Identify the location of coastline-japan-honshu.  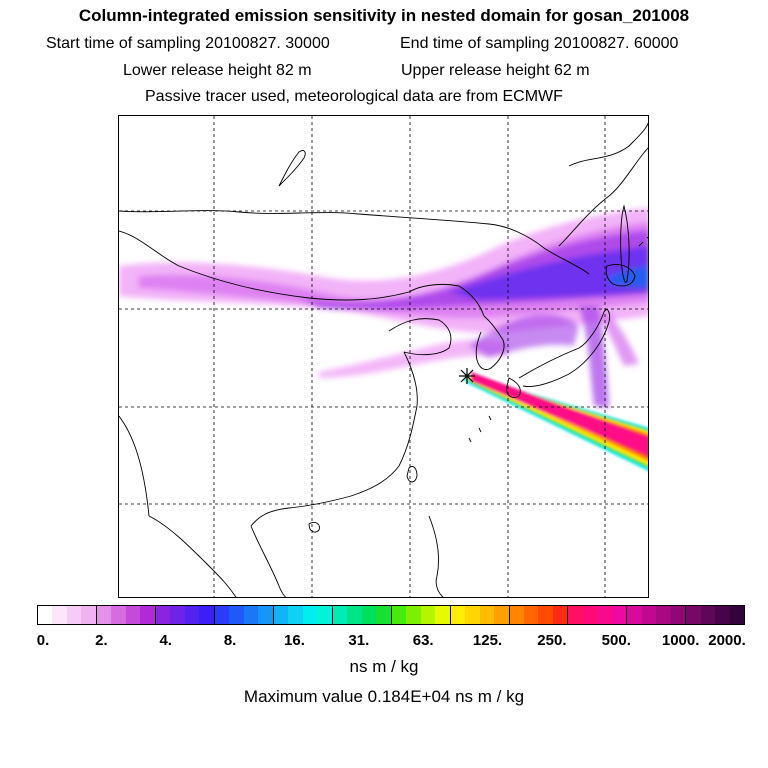
(564, 348).